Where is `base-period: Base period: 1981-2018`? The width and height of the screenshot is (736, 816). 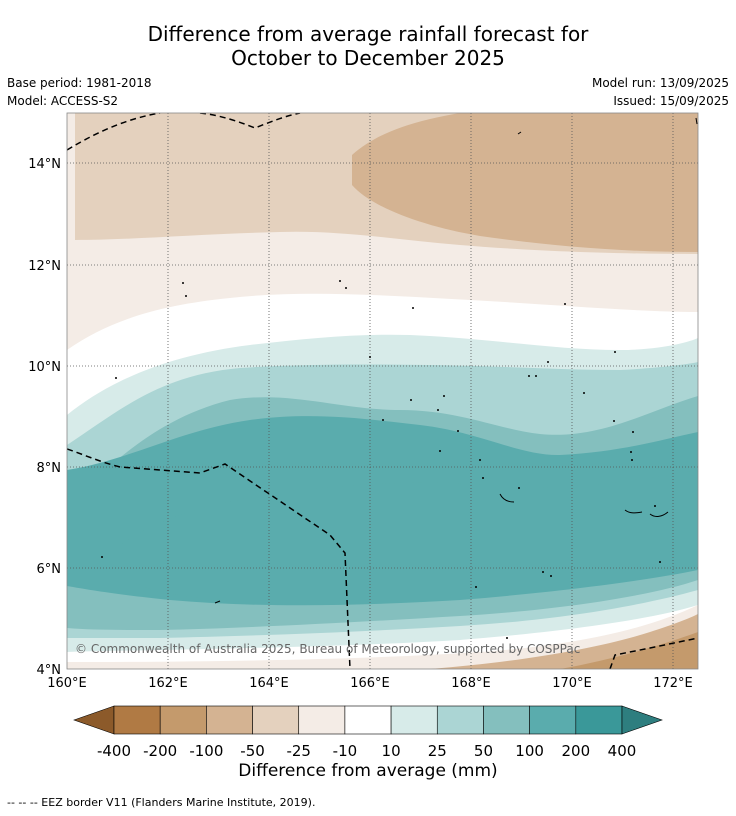
base-period: Base period: 1981-2018 is located at coordinates (79, 83).